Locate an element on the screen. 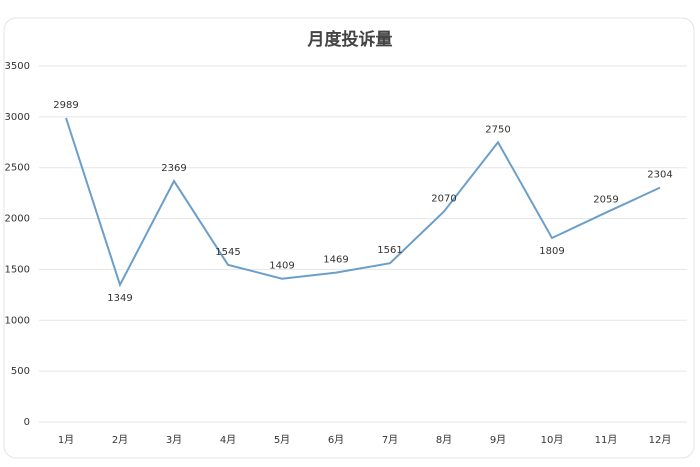 This screenshot has height=467, width=700. x-tick-label: 1月 is located at coordinates (66, 440).